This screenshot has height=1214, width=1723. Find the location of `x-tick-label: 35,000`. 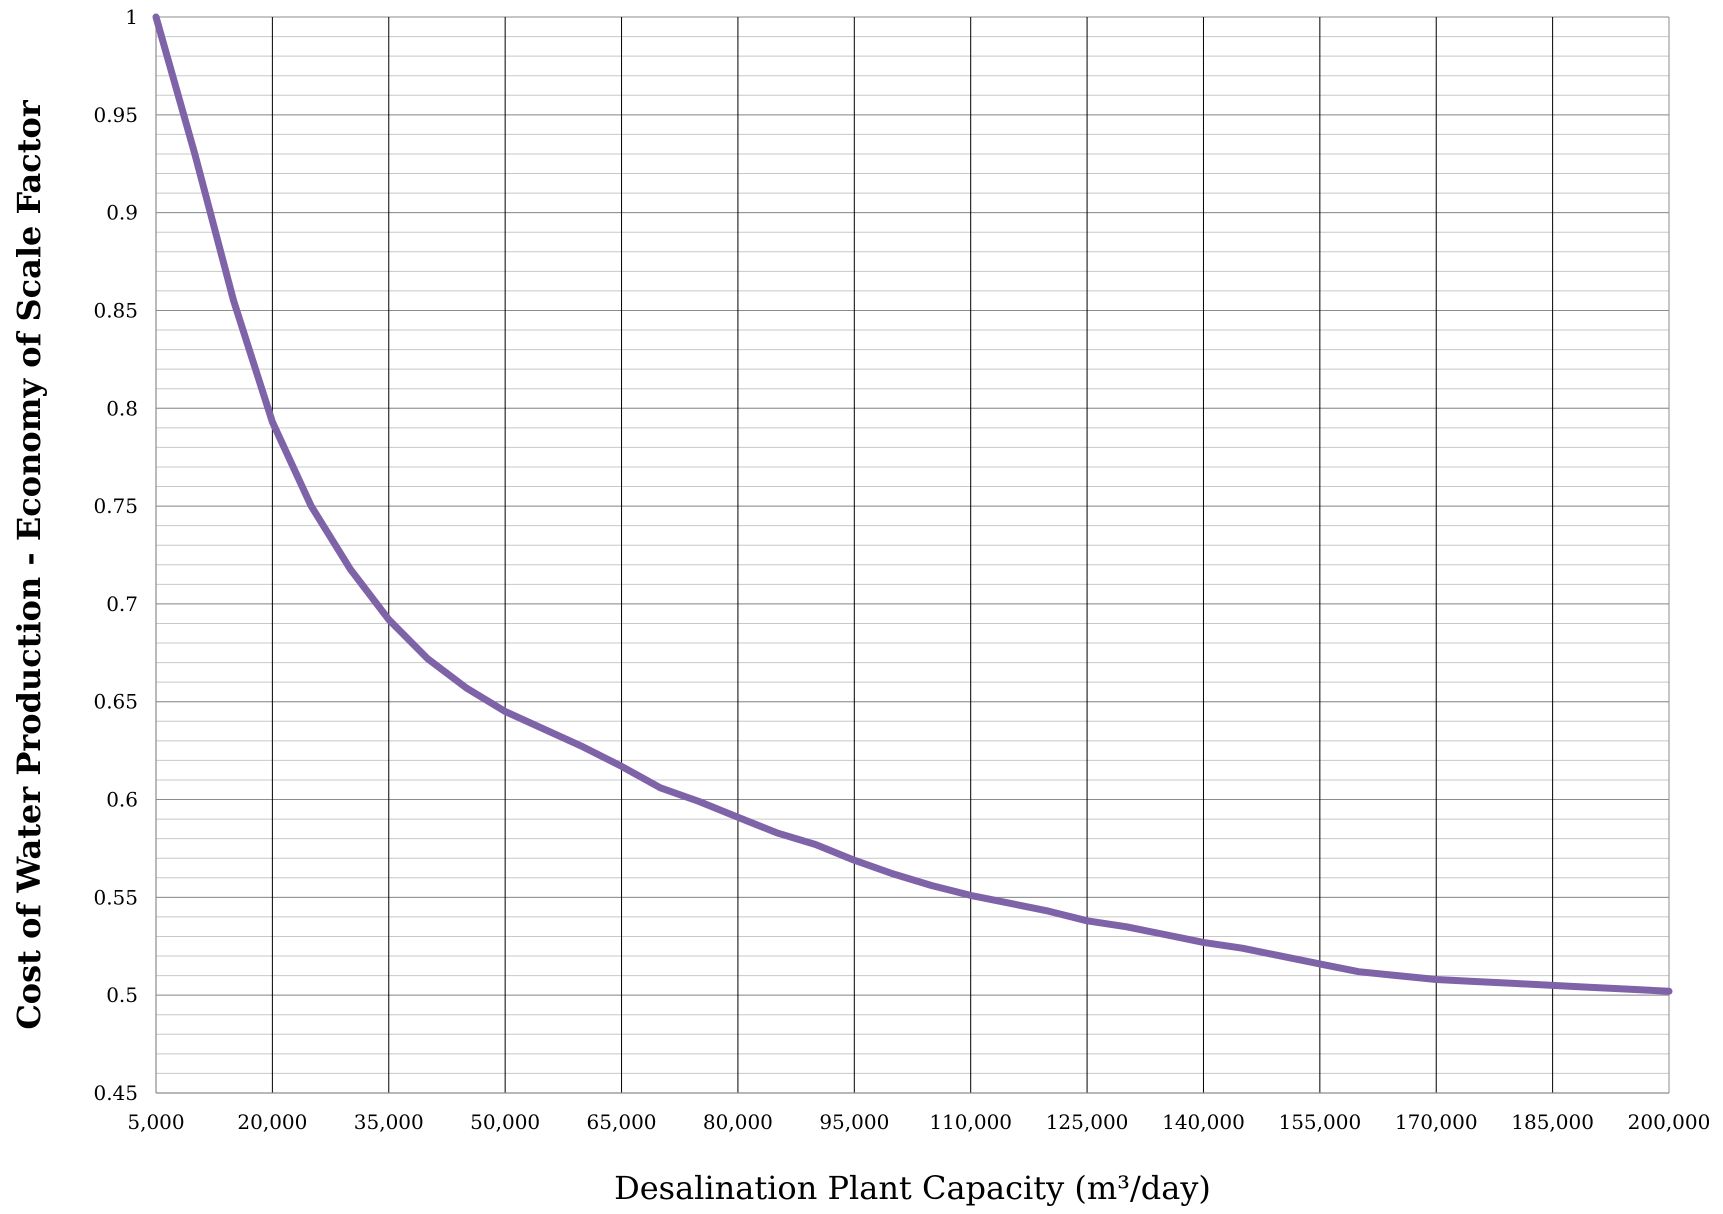

x-tick-label: 35,000 is located at coordinates (389, 1122).